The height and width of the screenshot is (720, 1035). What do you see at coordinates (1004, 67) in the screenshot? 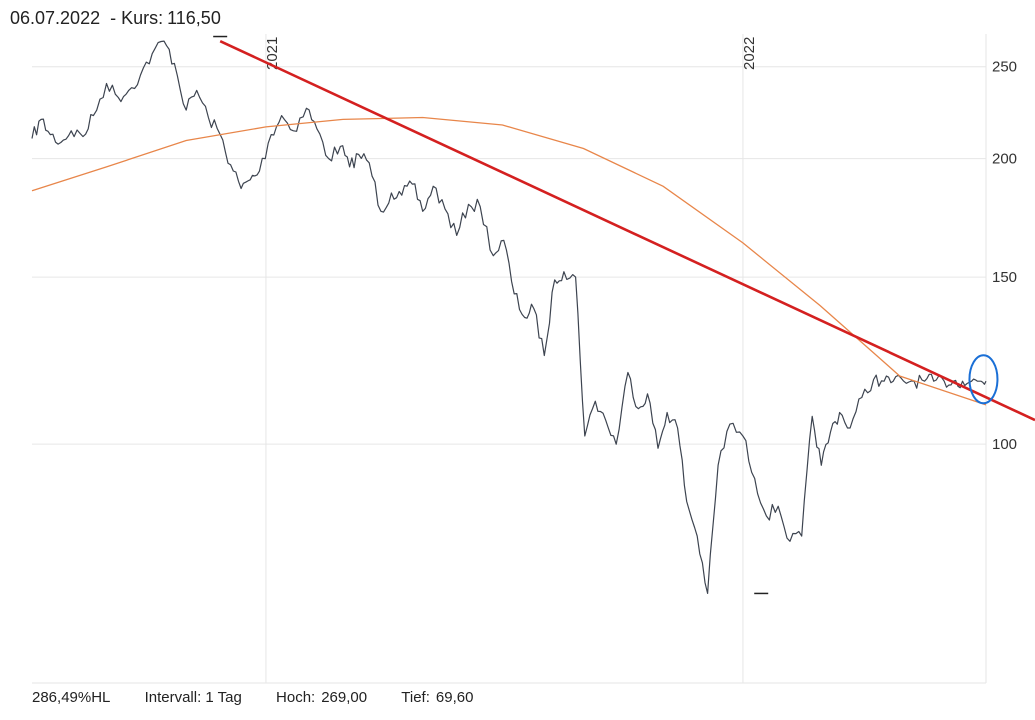
I see `y-tick-label: 250` at bounding box center [1004, 67].